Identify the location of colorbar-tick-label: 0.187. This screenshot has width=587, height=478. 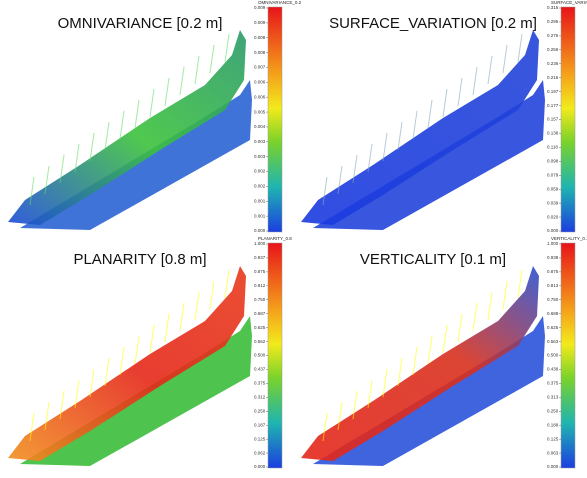
(260, 424).